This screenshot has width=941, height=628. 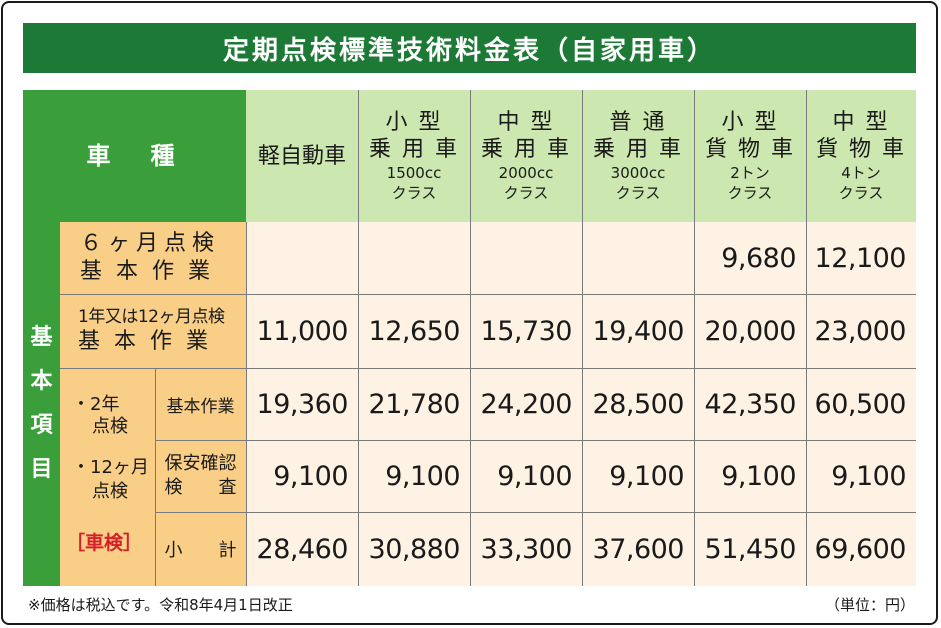 I want to click on price-cell: 12,650, so click(x=414, y=331).